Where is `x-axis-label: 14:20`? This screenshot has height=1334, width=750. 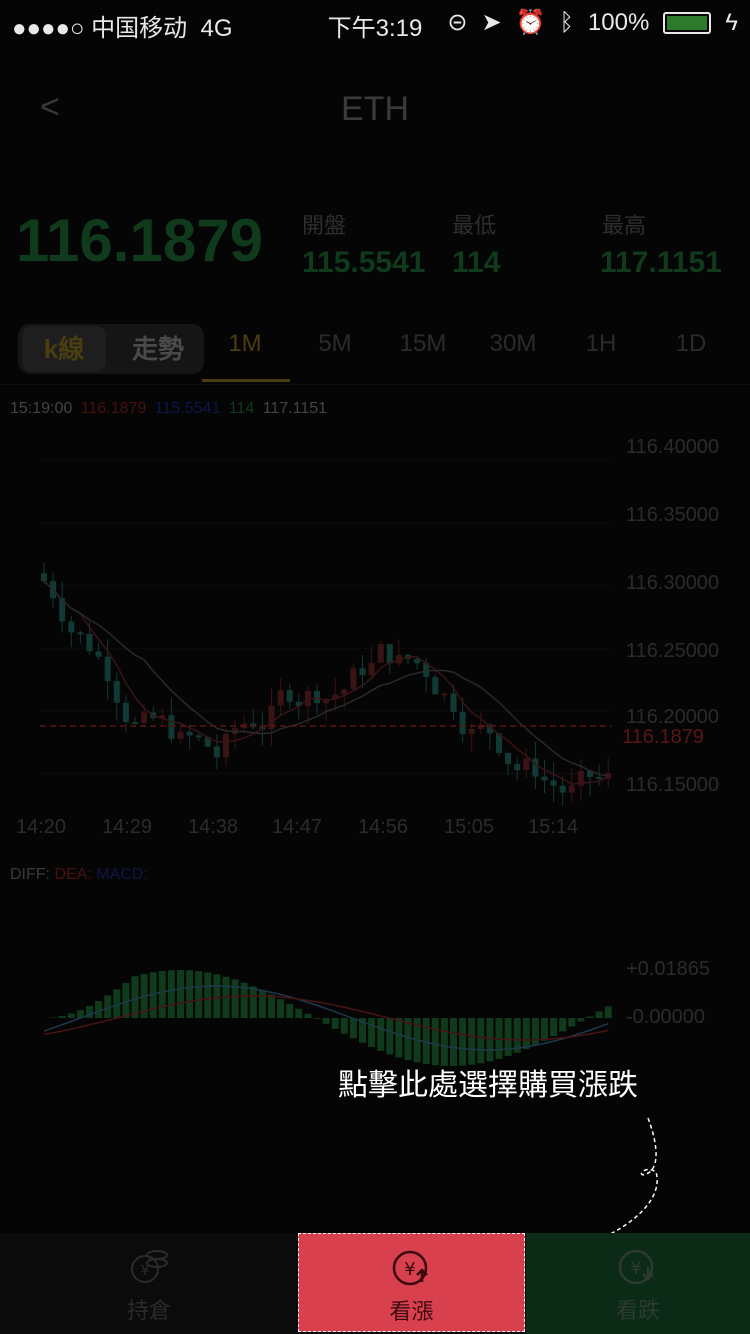
x-axis-label: 14:20 is located at coordinates (41, 827).